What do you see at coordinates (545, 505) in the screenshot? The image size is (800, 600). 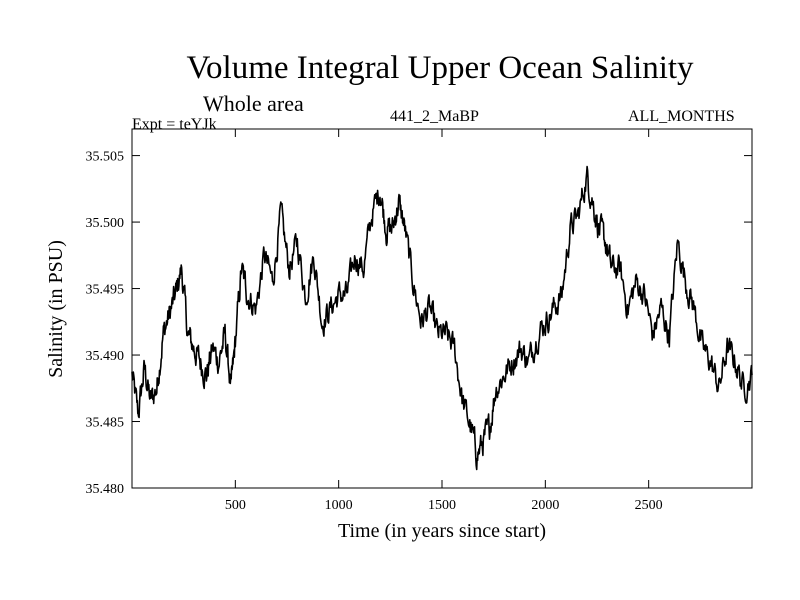 I see `x-tick-label: 2000` at bounding box center [545, 505].